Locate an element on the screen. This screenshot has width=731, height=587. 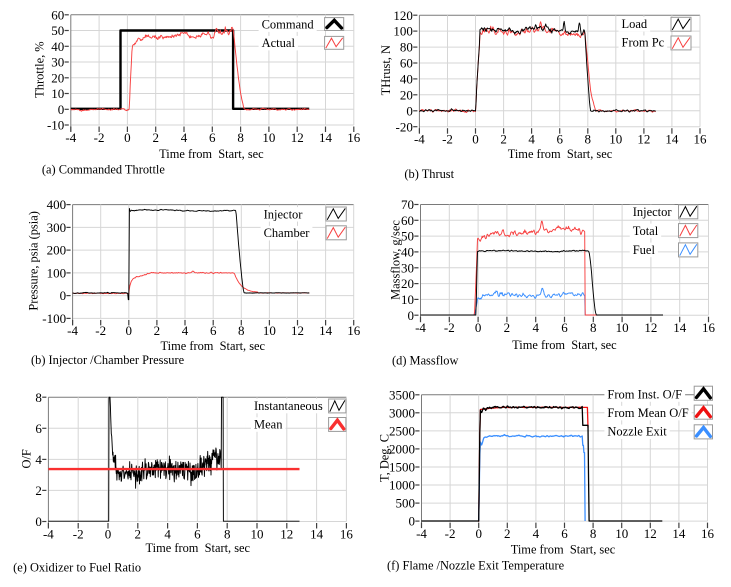
svg-text: 2000 is located at coordinates (402, 449).